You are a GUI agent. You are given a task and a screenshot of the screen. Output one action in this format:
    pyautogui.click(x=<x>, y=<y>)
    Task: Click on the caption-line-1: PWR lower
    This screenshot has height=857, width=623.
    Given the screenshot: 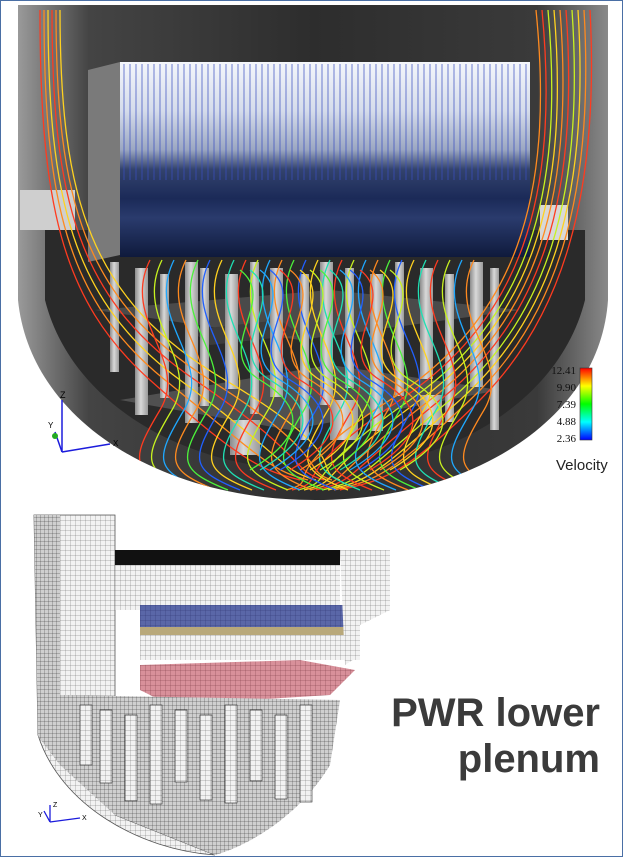 What is the action you would take?
    pyautogui.click(x=495, y=713)
    